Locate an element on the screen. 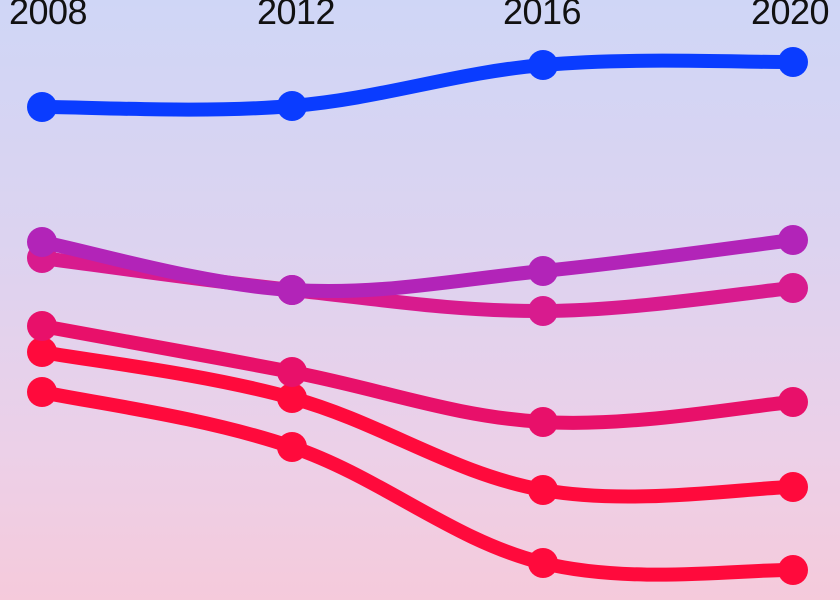 This screenshot has width=840, height=600. year-label-2008: 2008 is located at coordinates (48, 16).